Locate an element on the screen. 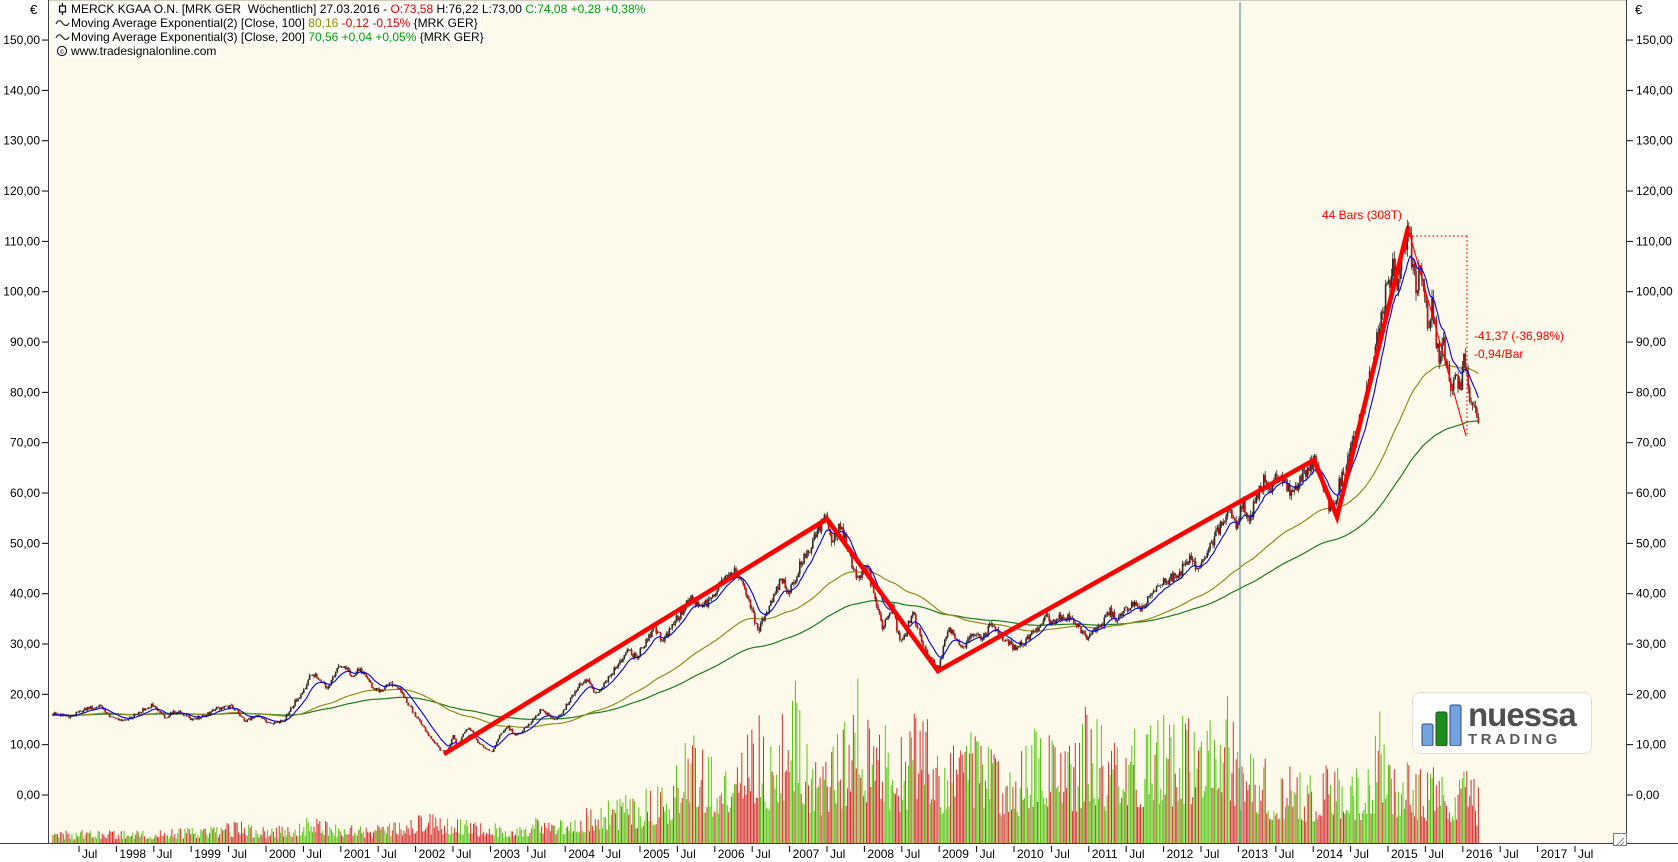 The height and width of the screenshot is (862, 1678). x-tick-label: 2008 is located at coordinates (880, 854).